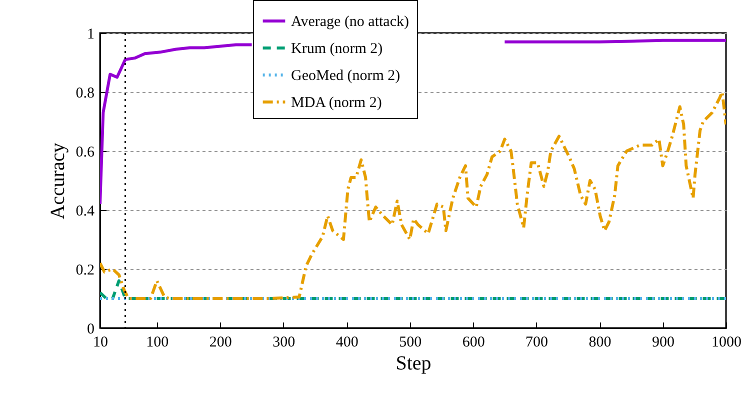 The image size is (750, 416). I want to click on y-tick-label: 0, so click(90, 330).